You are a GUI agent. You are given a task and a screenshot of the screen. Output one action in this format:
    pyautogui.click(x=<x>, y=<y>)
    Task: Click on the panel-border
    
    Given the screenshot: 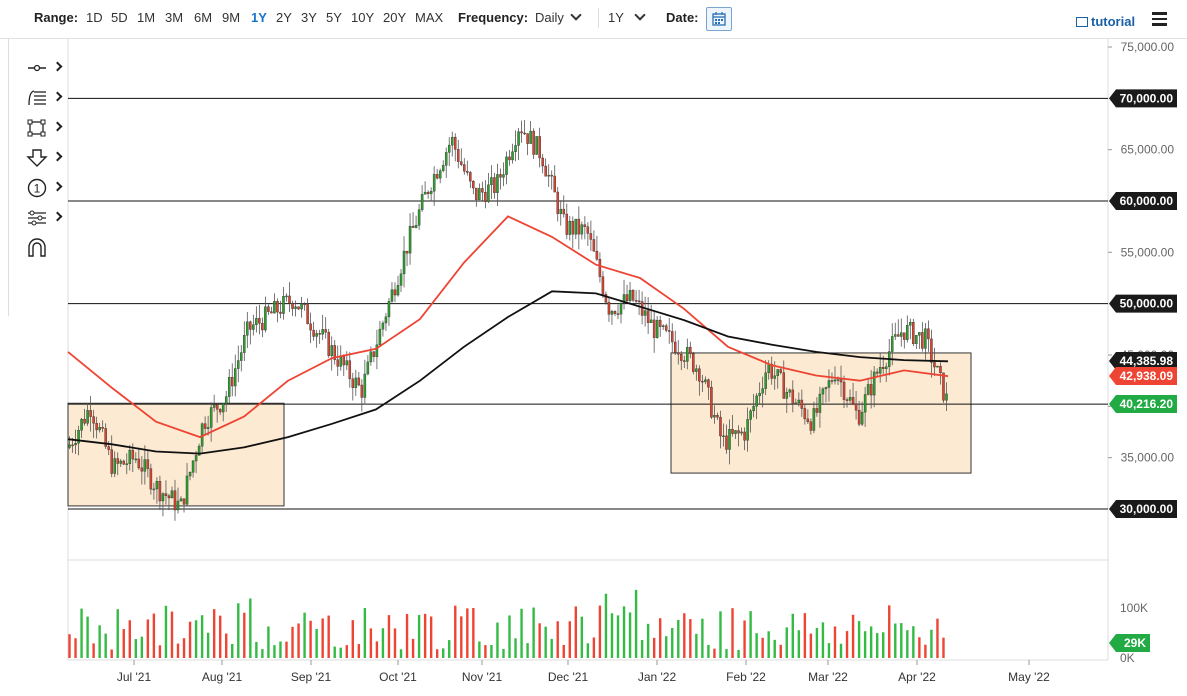 What is the action you would take?
    pyautogui.click(x=8, y=177)
    